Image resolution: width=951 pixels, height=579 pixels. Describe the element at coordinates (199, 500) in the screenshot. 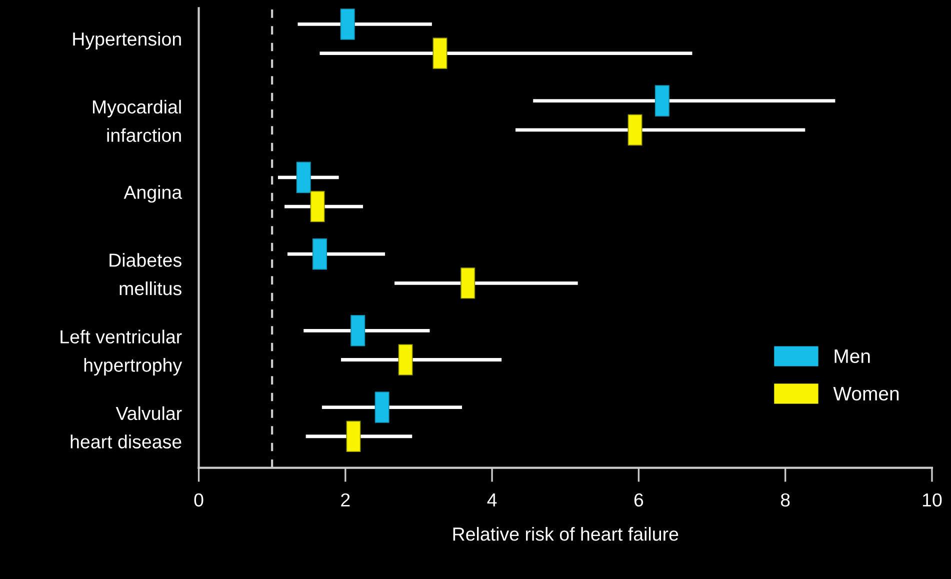

I see `x-tick-label: 0` at that location.